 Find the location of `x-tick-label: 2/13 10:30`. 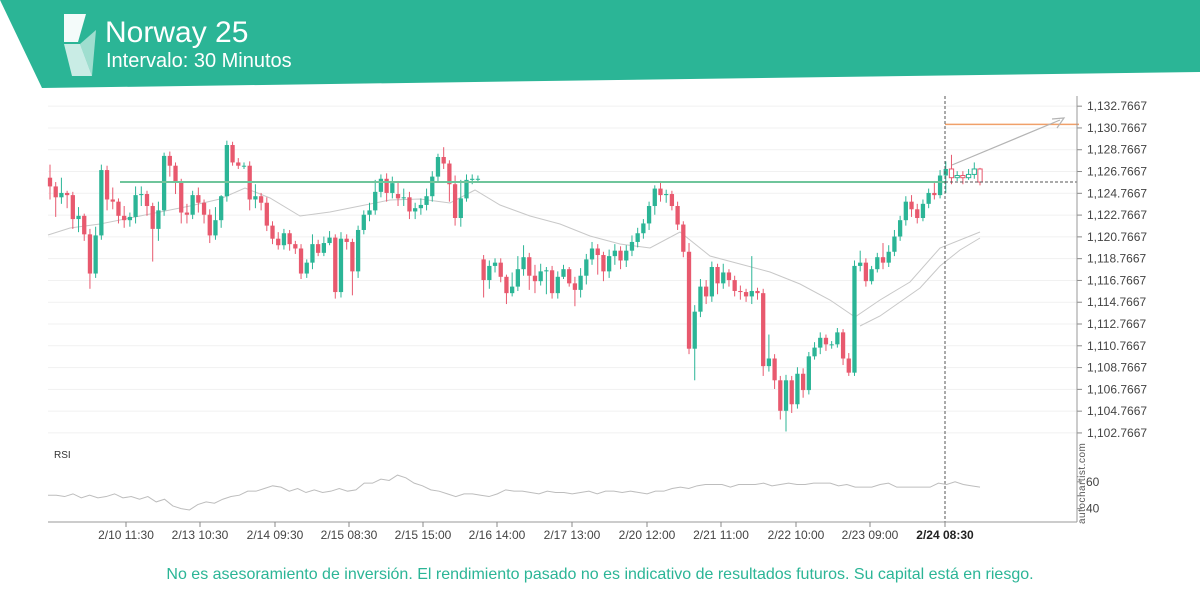

x-tick-label: 2/13 10:30 is located at coordinates (200, 535).